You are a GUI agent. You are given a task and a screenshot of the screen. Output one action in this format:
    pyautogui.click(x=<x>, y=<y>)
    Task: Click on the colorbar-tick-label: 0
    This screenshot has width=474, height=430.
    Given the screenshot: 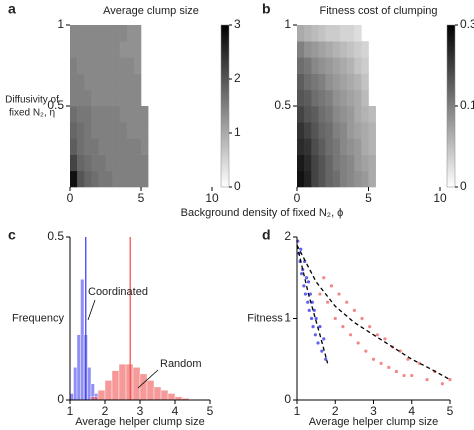 What is the action you would take?
    pyautogui.click(x=237, y=186)
    